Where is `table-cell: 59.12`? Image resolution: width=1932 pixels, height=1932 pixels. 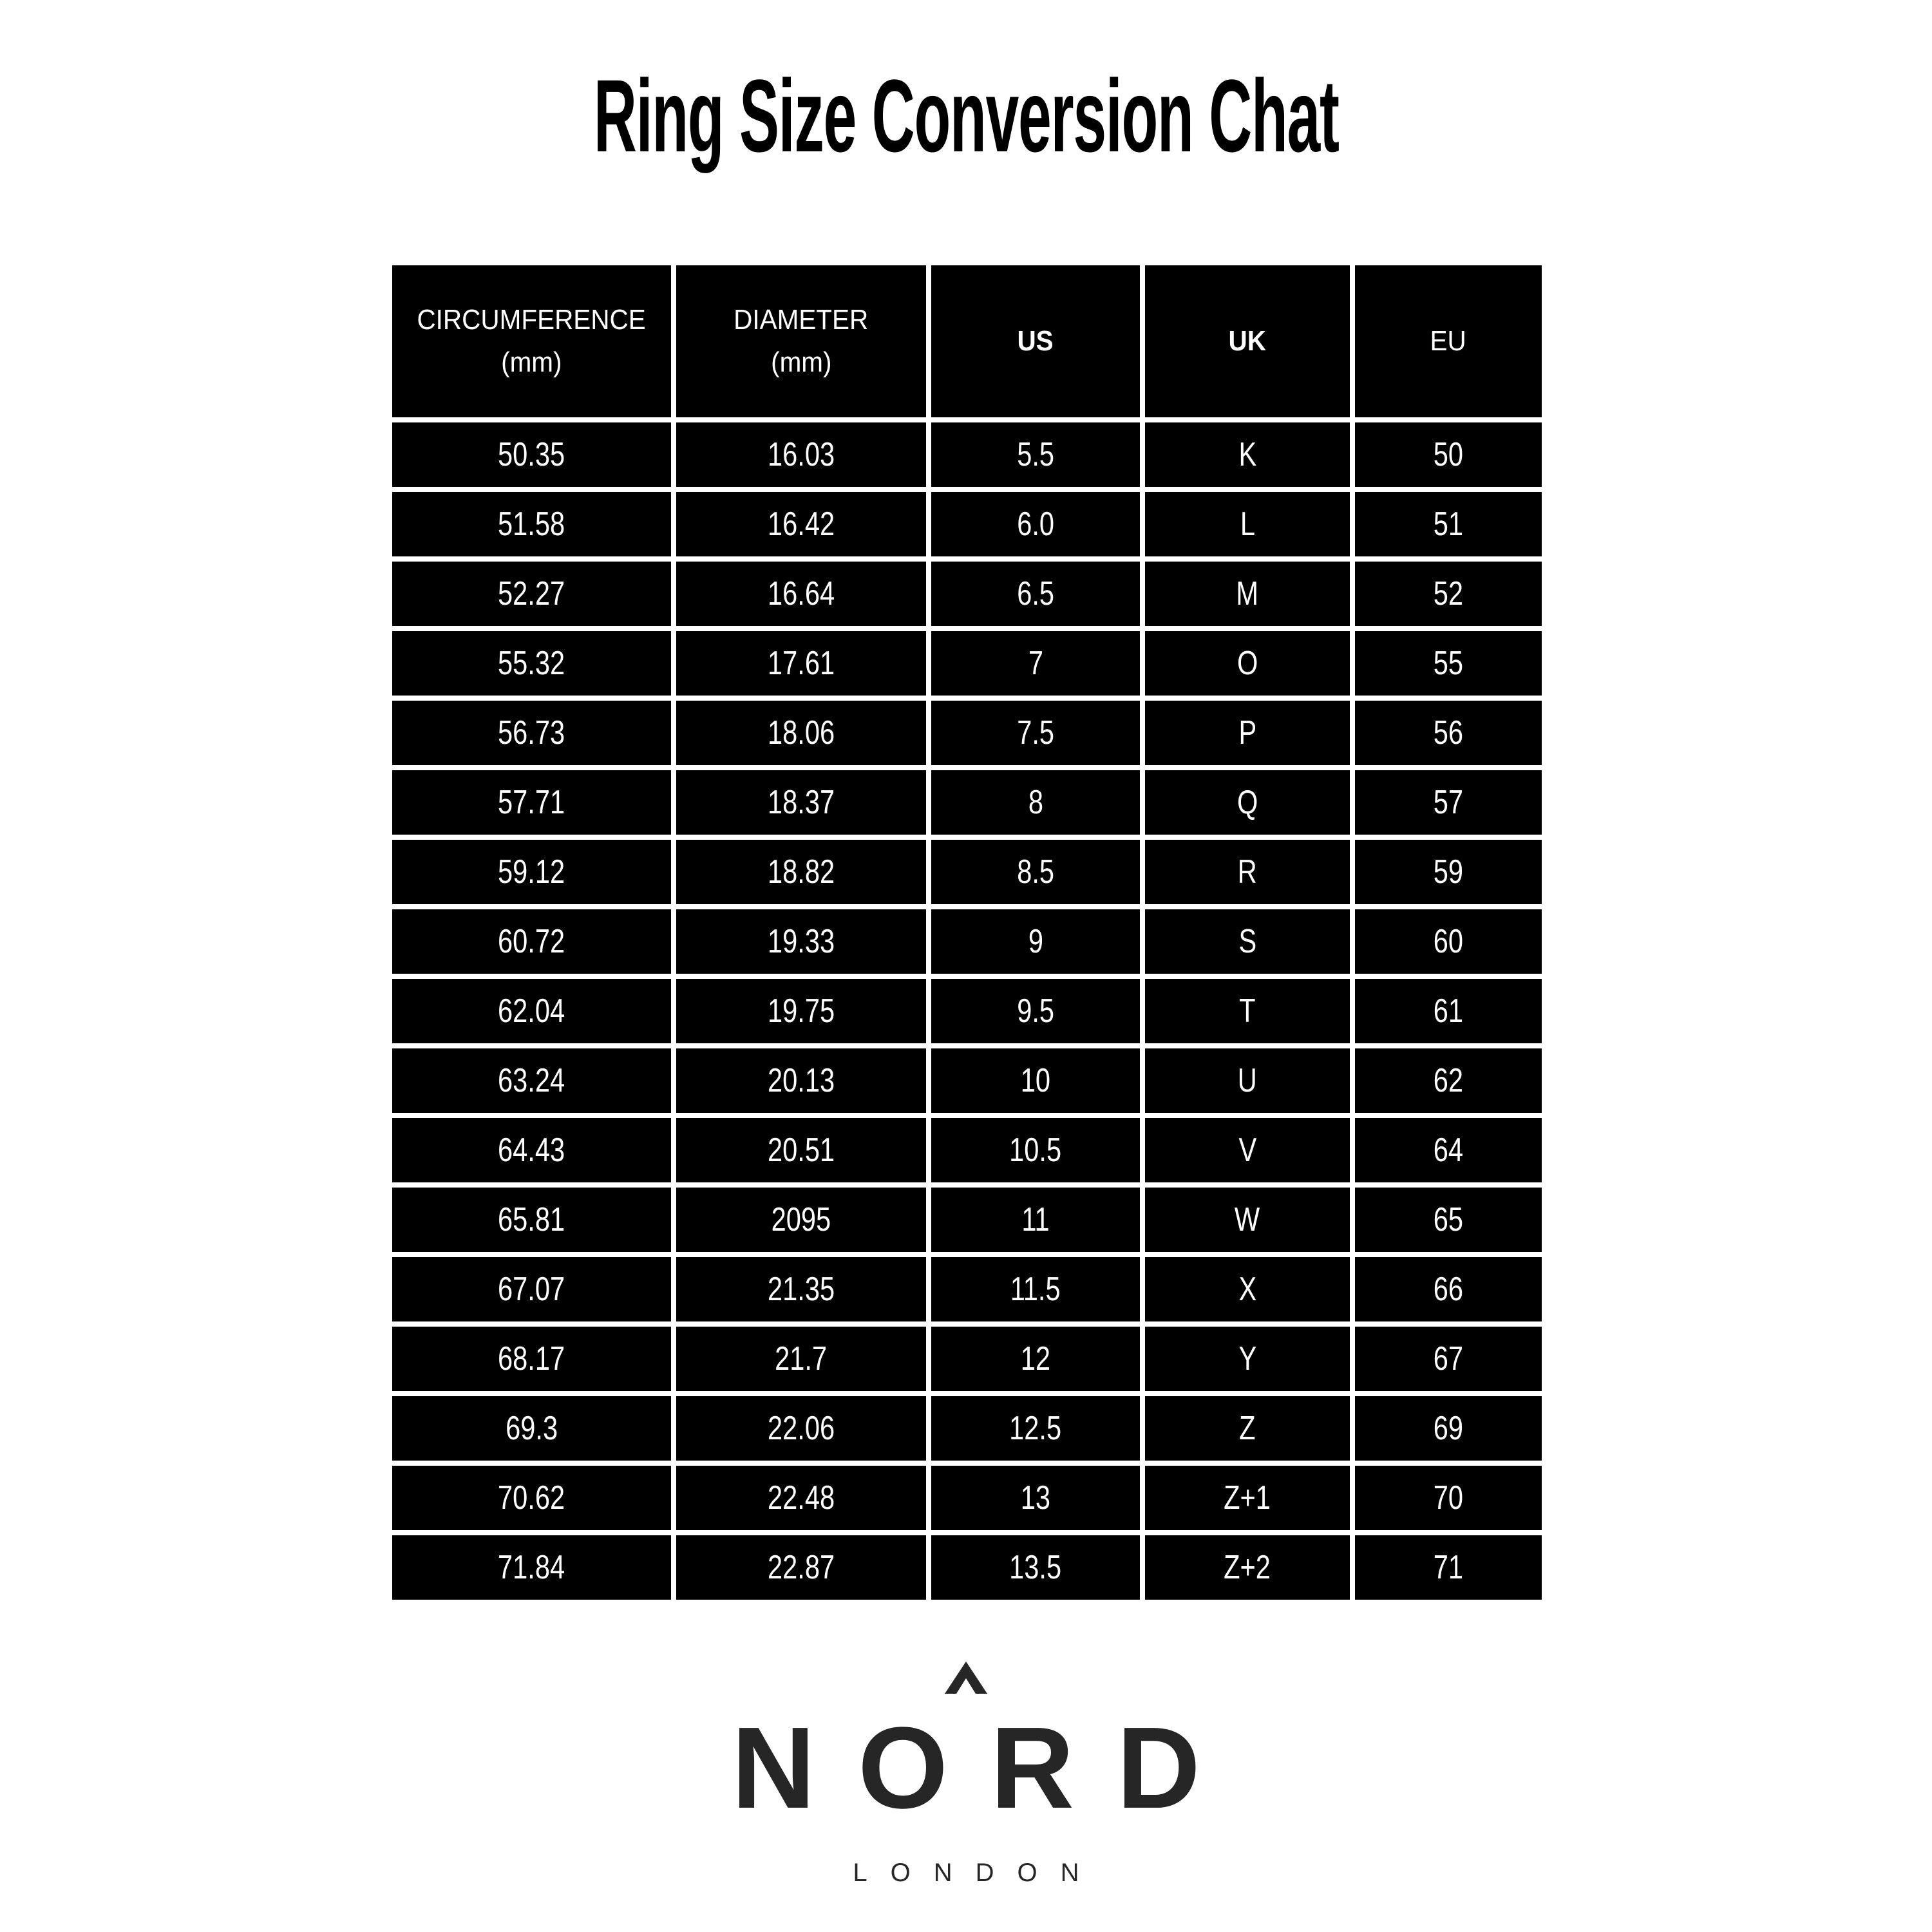 table-cell: 59.12 is located at coordinates (531, 872).